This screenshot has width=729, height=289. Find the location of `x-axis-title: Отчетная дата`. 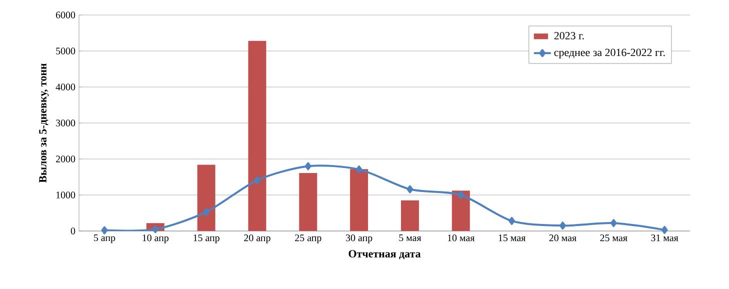

x-axis-title: Отчетная дата is located at coordinates (384, 255).